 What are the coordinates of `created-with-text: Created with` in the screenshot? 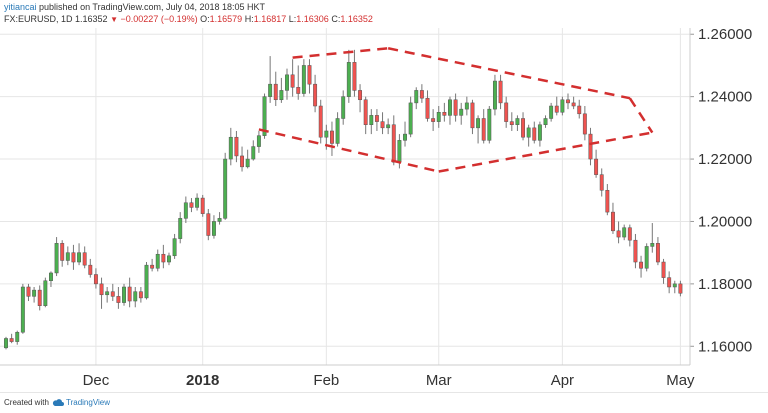 It's located at (26, 402).